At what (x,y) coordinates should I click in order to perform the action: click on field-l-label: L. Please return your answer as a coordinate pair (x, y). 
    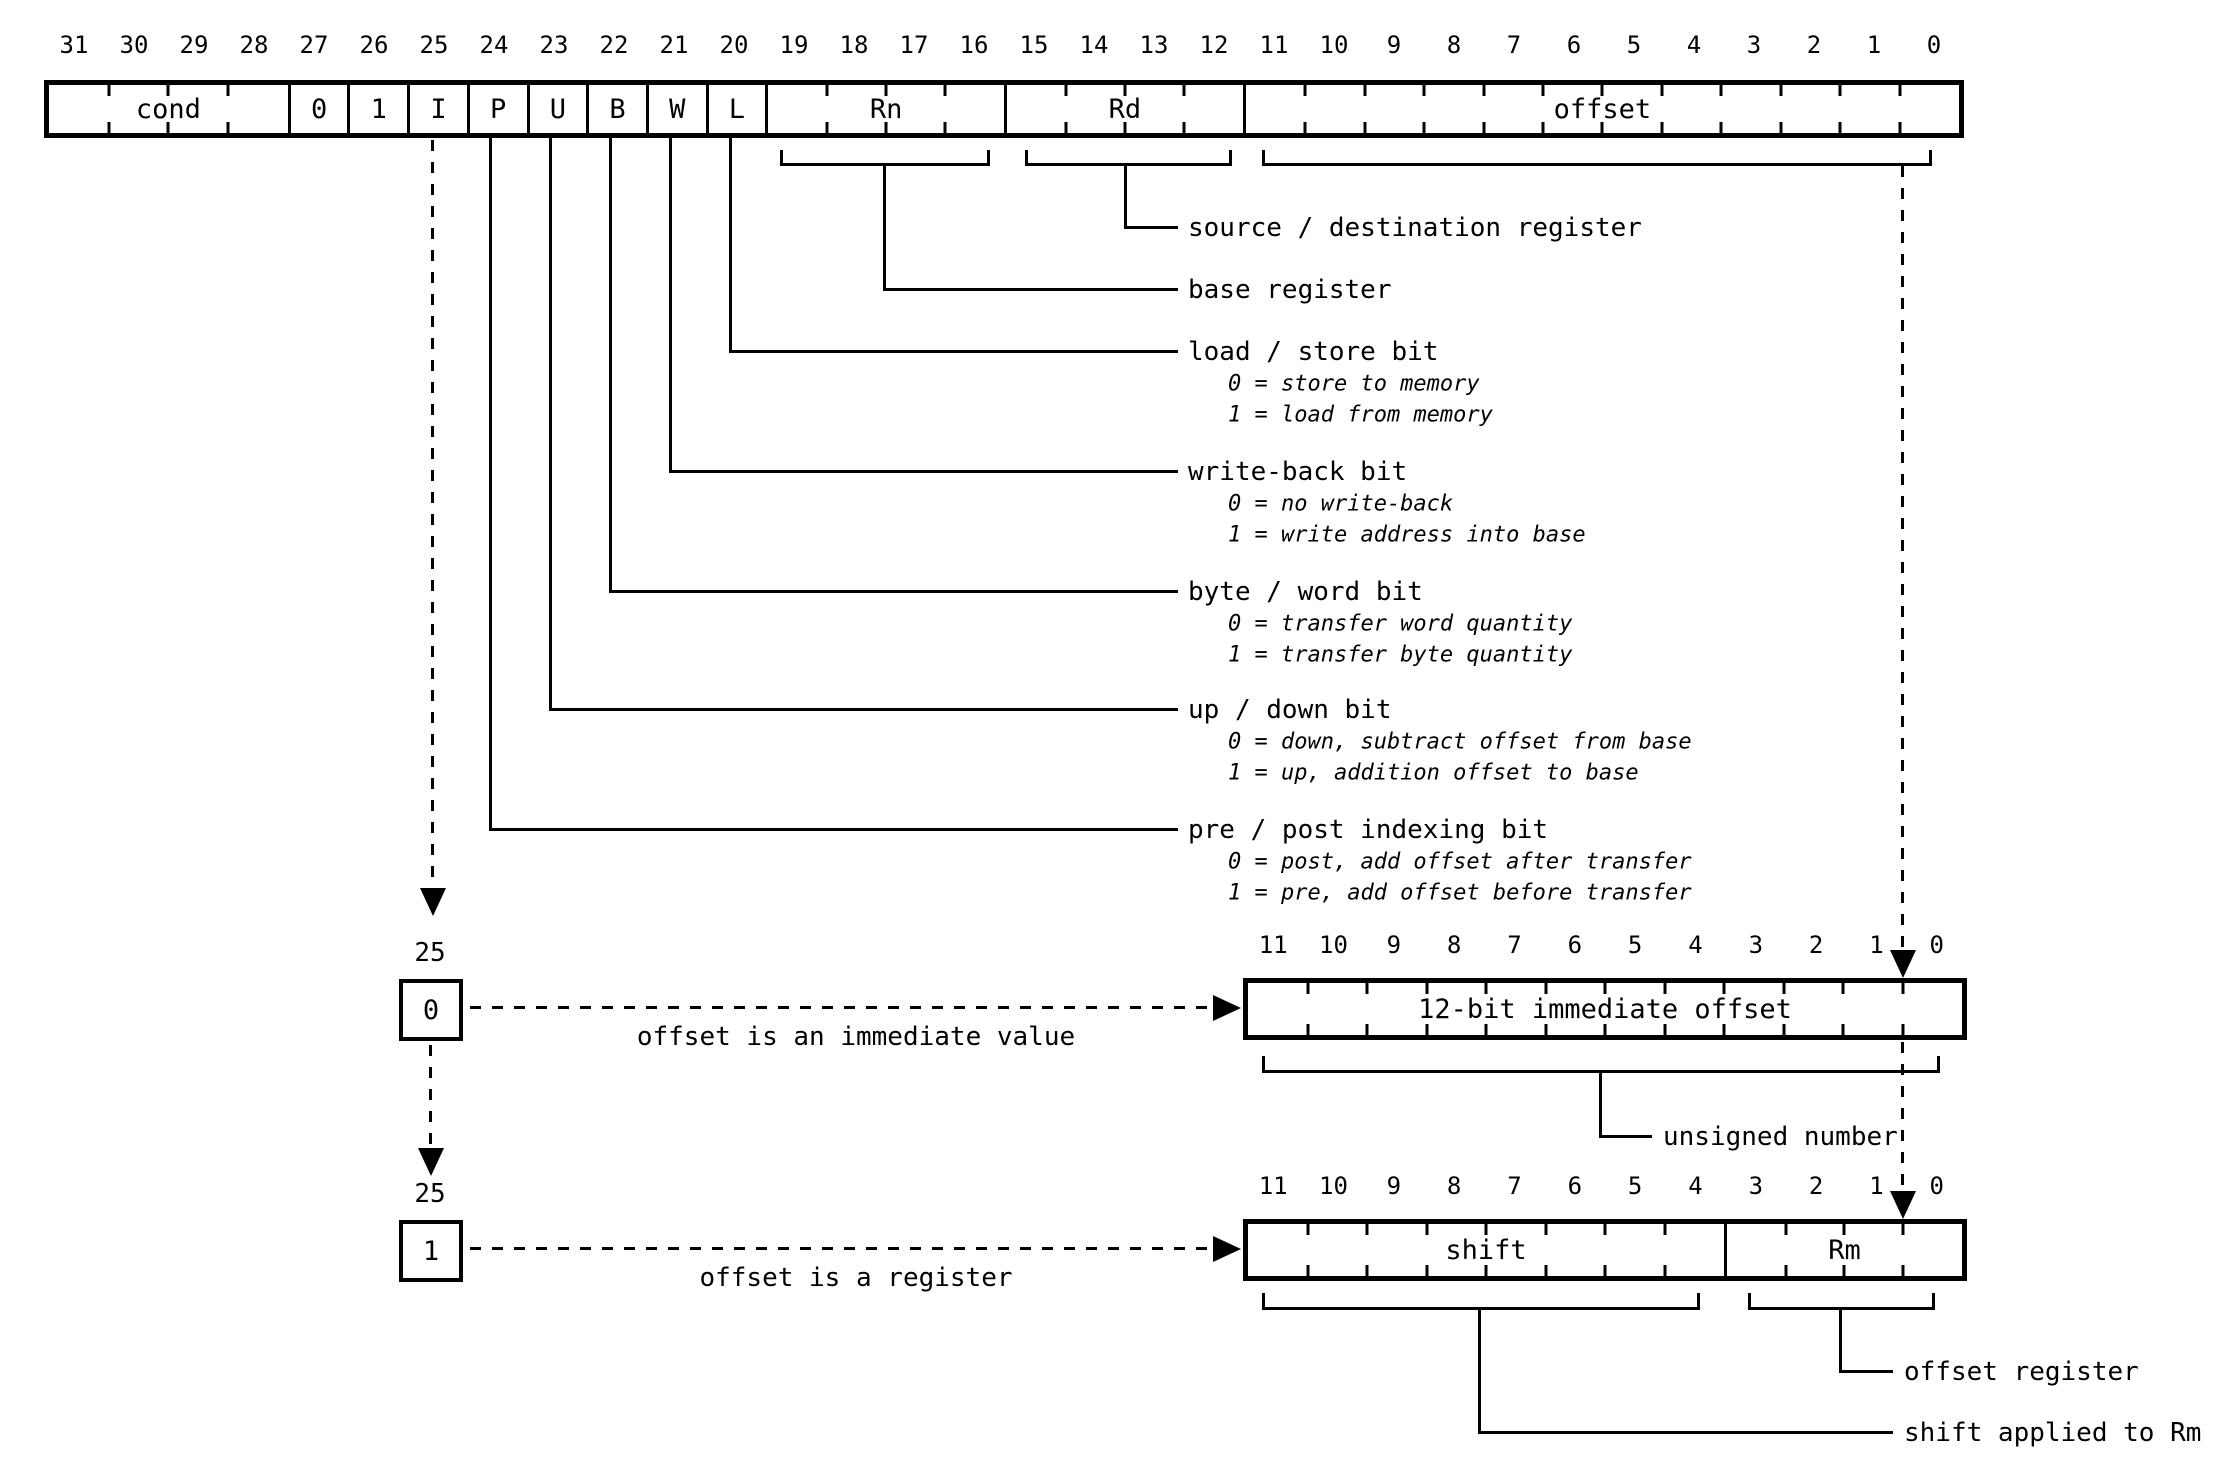
    Looking at the image, I should click on (737, 109).